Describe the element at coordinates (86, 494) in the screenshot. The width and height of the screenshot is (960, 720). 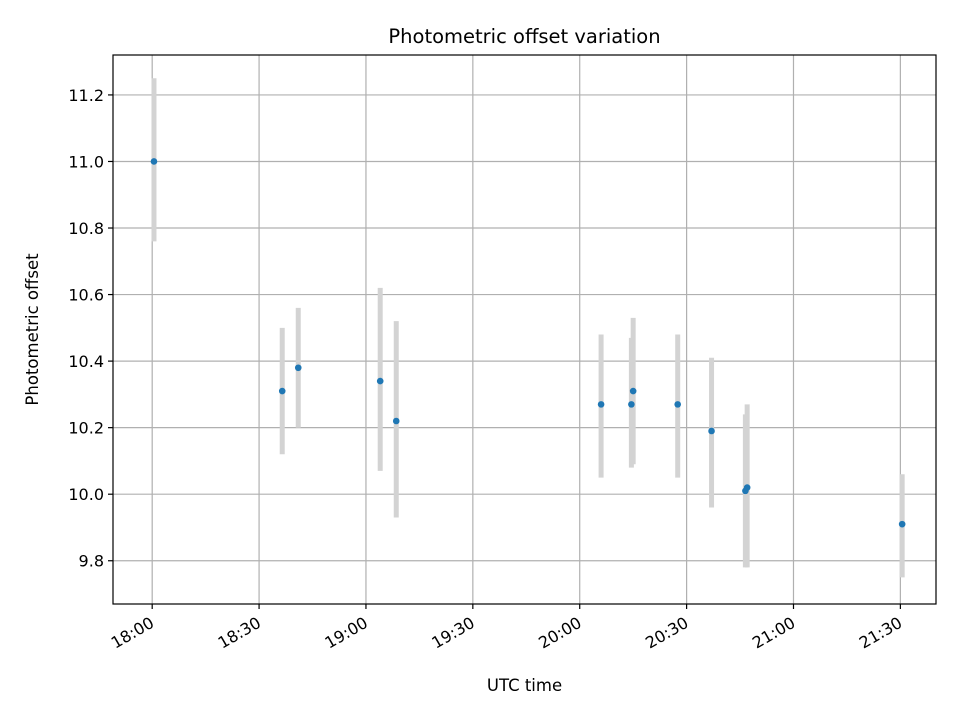
I see `y-tick-label: 10.0` at that location.